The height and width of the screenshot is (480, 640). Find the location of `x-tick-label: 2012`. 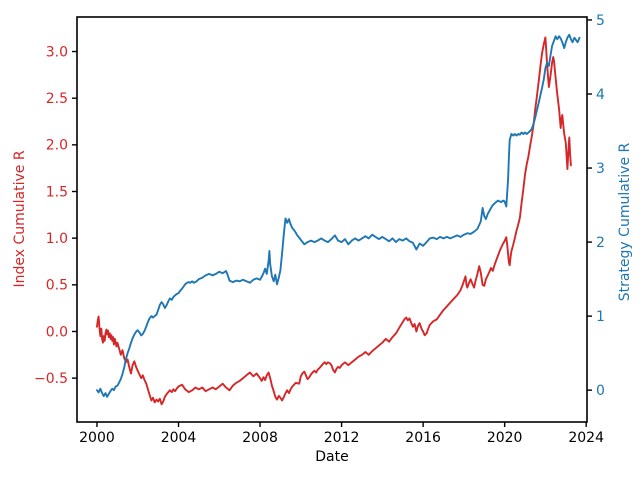

x-tick-label: 2012 is located at coordinates (342, 438).